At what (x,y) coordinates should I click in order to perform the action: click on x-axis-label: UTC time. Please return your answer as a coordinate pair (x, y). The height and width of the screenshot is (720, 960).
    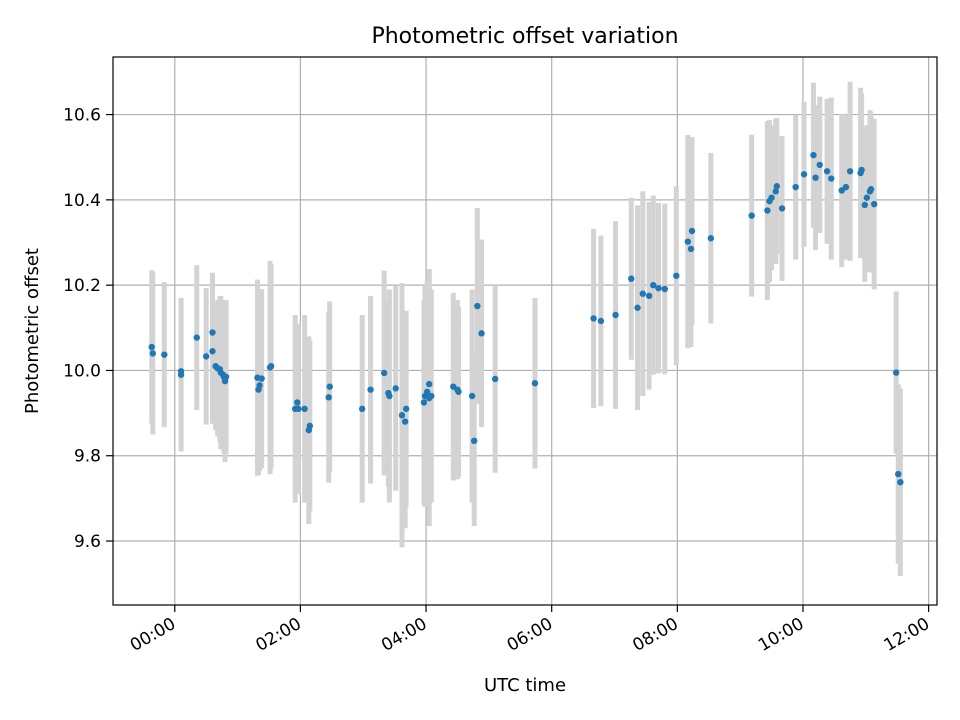
    Looking at the image, I should click on (525, 685).